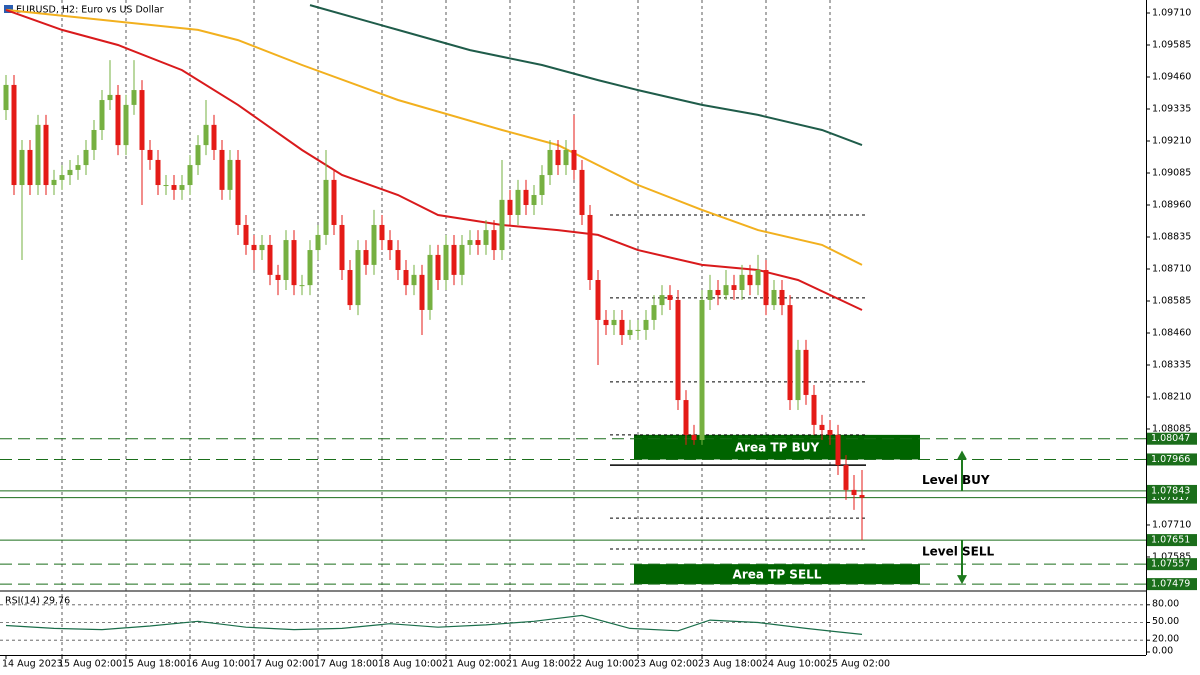 The height and width of the screenshot is (675, 1200). What do you see at coordinates (32, 664) in the screenshot?
I see `x-tick-label: 14 Aug 2023` at bounding box center [32, 664].